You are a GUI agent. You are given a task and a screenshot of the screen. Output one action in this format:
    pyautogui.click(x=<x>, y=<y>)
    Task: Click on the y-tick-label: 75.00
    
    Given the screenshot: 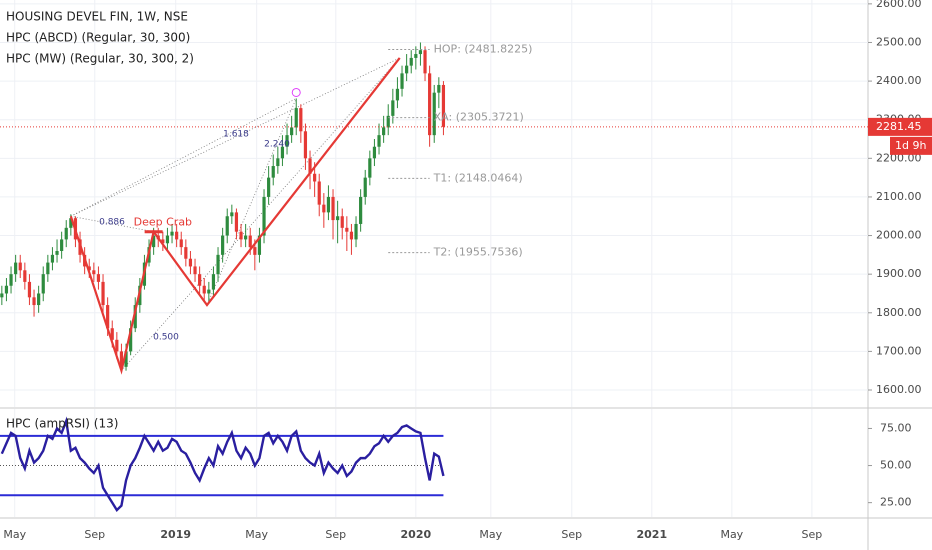 What is the action you would take?
    pyautogui.click(x=896, y=427)
    